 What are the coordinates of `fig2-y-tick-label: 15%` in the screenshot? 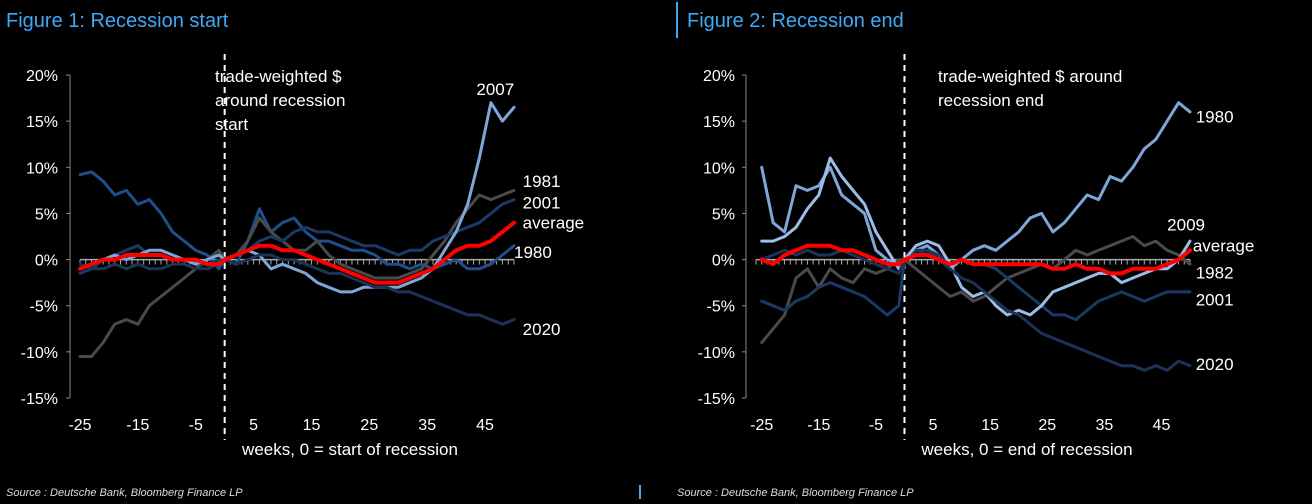 It's located at (719, 122).